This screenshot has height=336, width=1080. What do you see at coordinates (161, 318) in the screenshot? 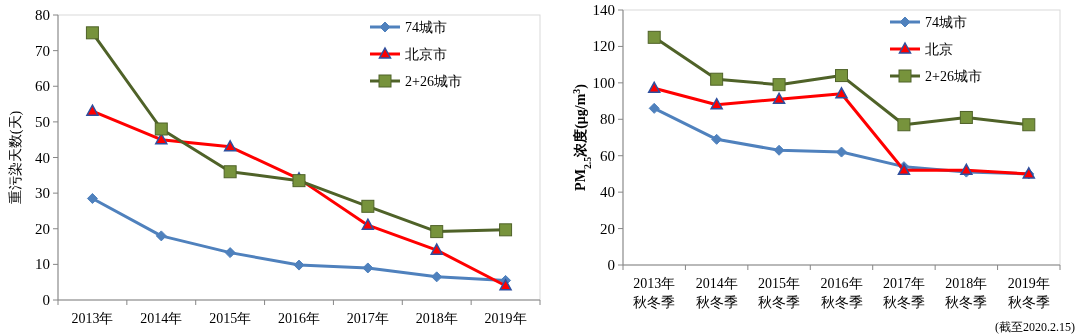
I see `x-tick-label: 2014年` at bounding box center [161, 318].